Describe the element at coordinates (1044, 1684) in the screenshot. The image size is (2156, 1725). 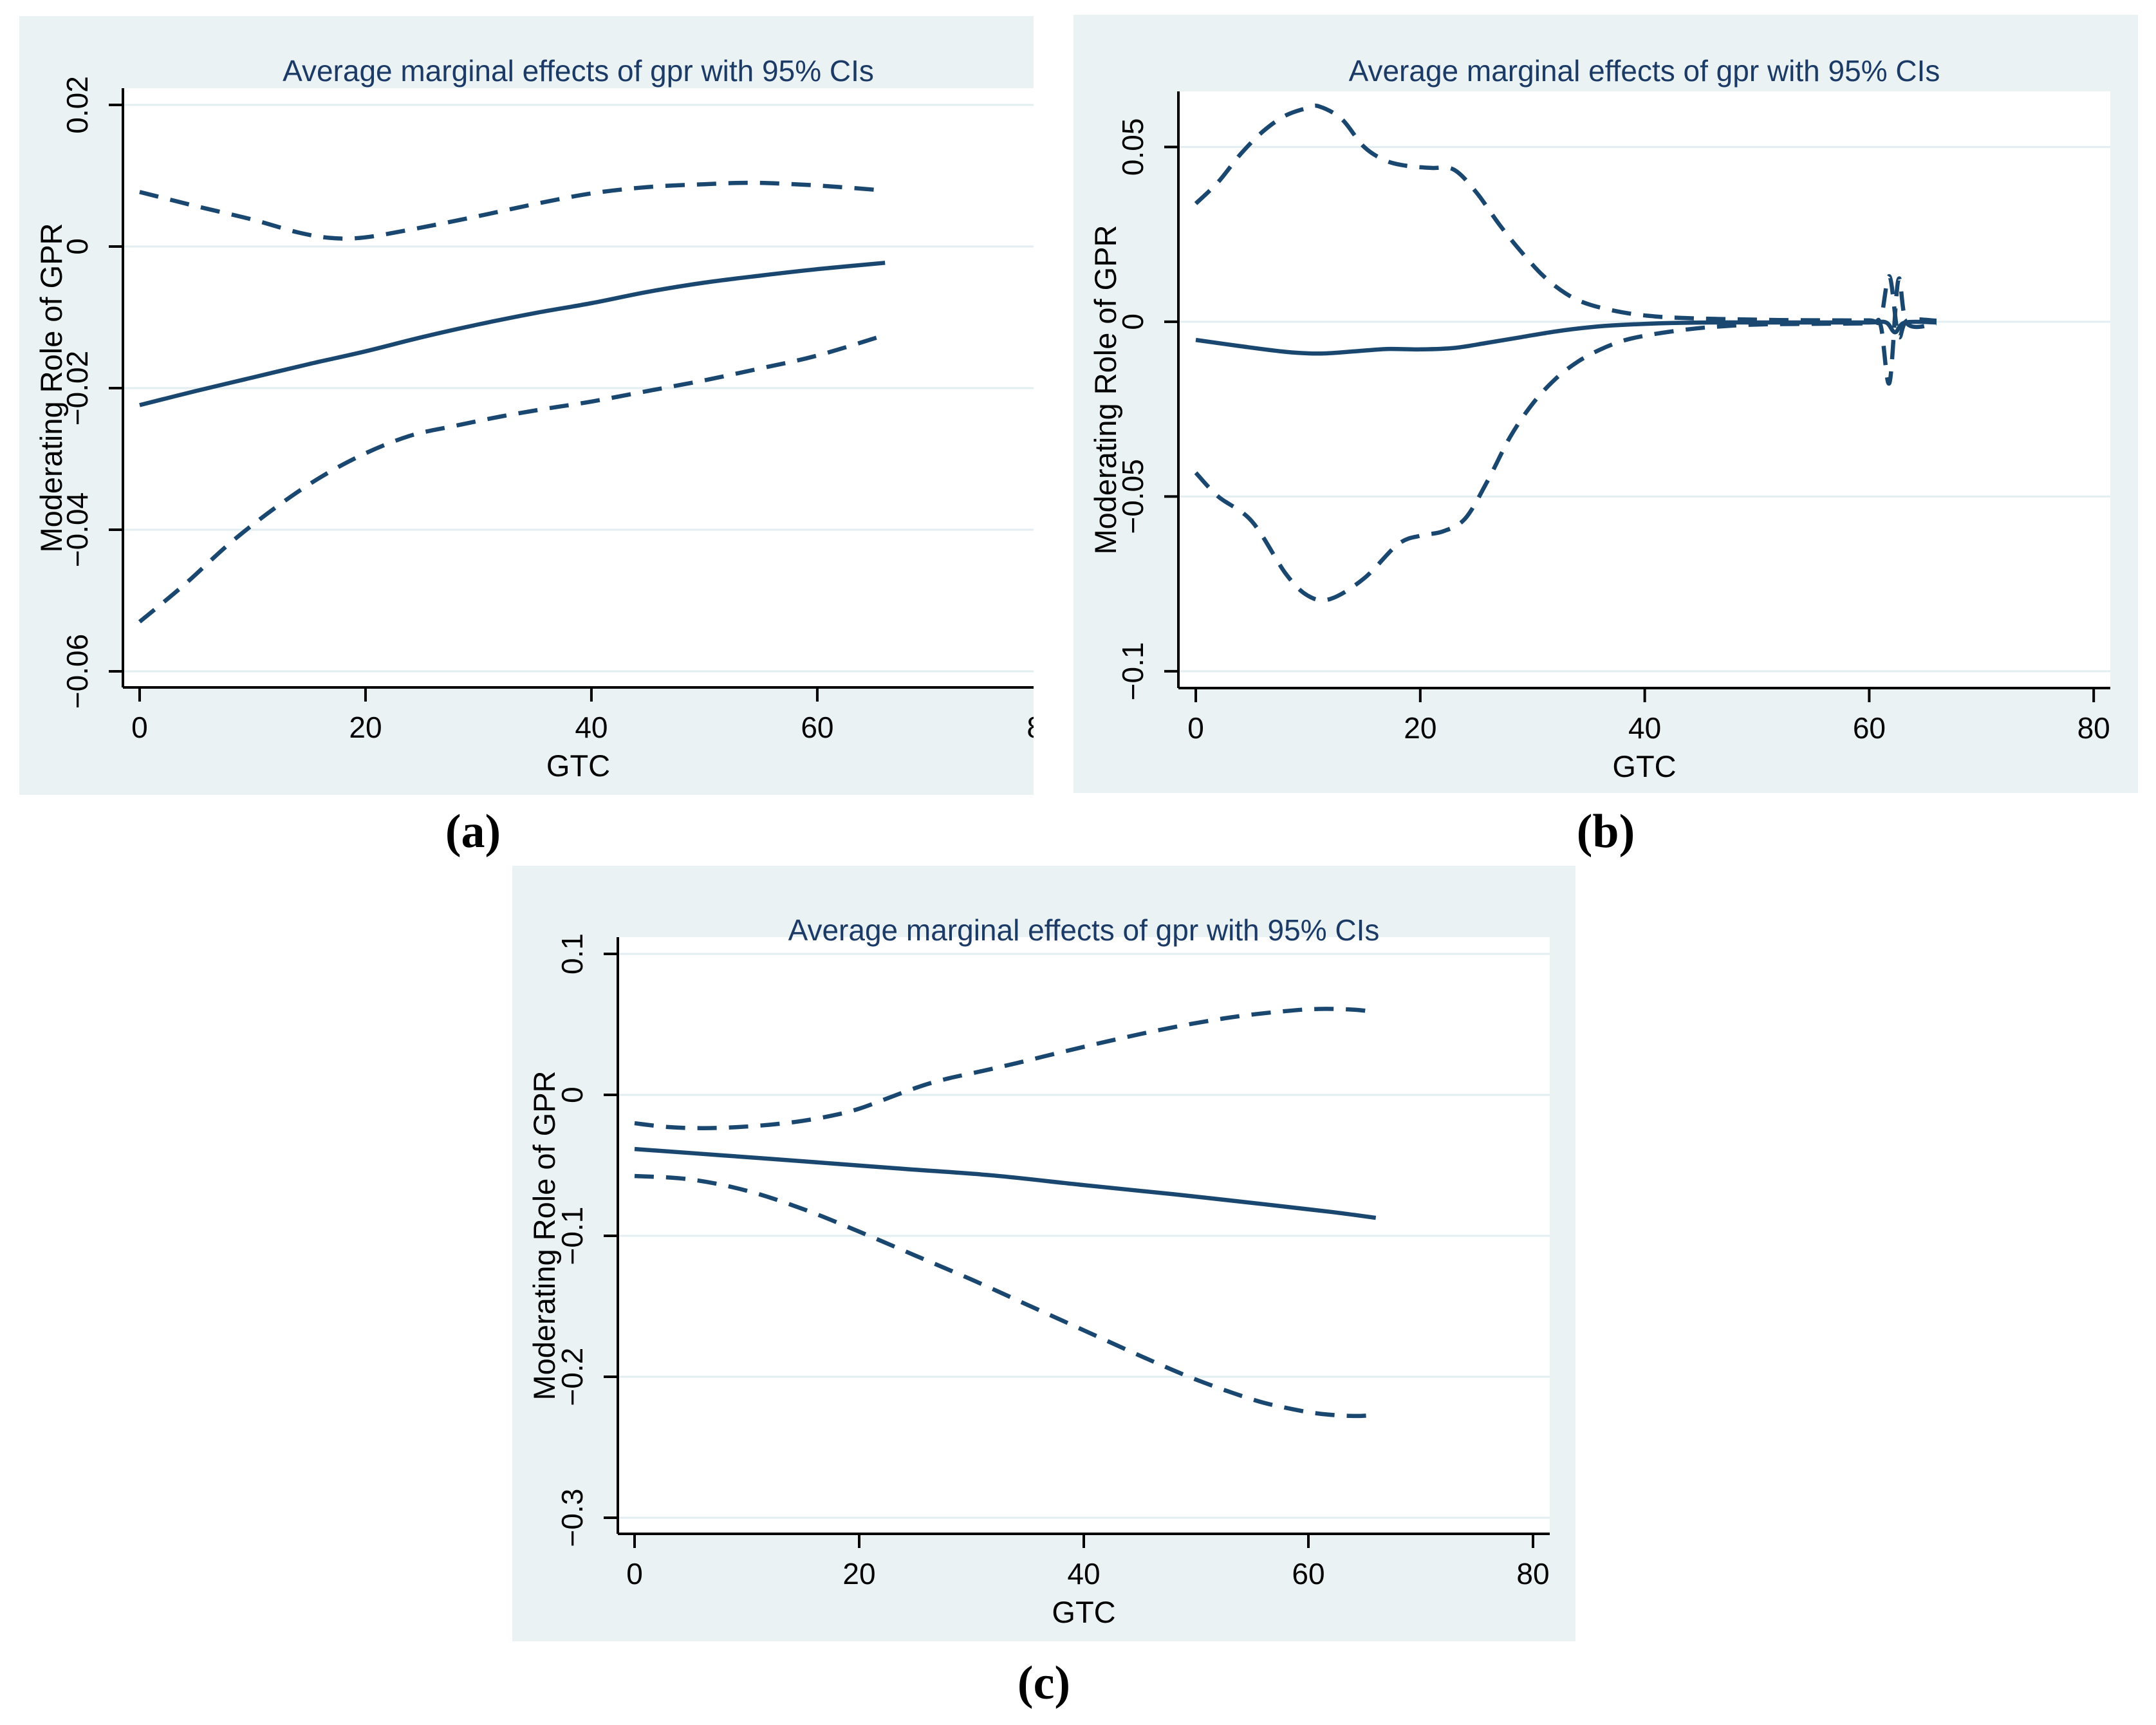
I see `subfigure-caption-c: (c)` at that location.